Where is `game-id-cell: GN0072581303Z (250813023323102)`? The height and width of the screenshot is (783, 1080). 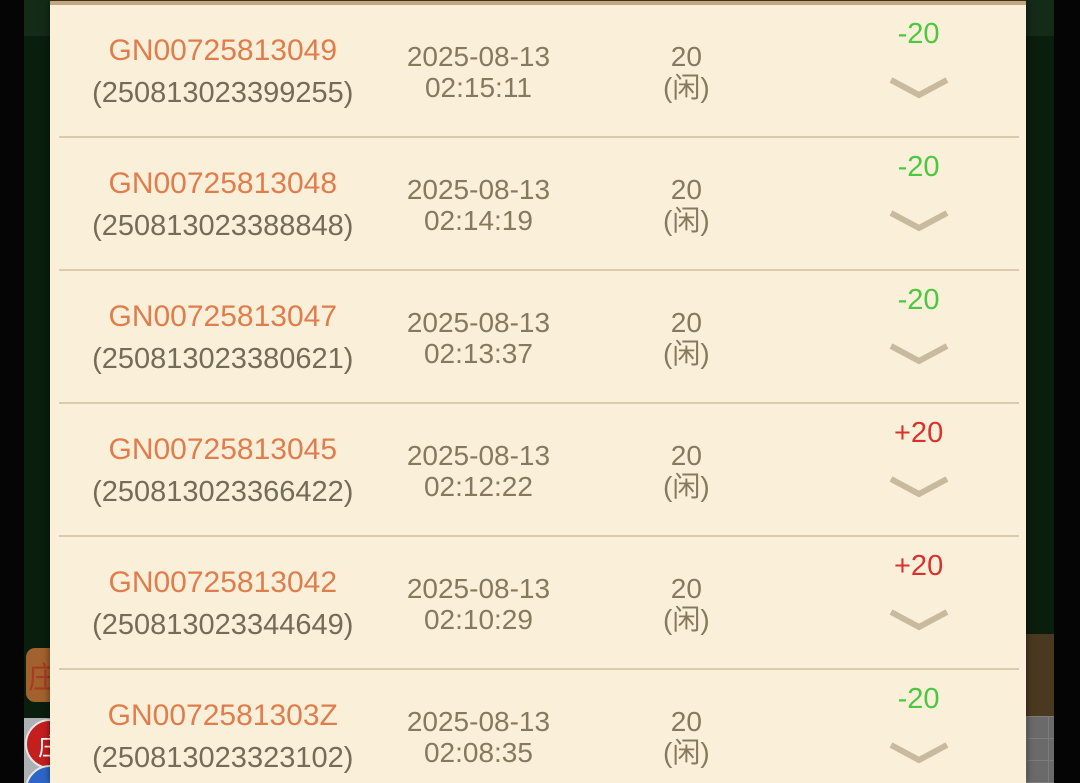 game-id-cell: GN0072581303Z (250813023323102) is located at coordinates (223, 726).